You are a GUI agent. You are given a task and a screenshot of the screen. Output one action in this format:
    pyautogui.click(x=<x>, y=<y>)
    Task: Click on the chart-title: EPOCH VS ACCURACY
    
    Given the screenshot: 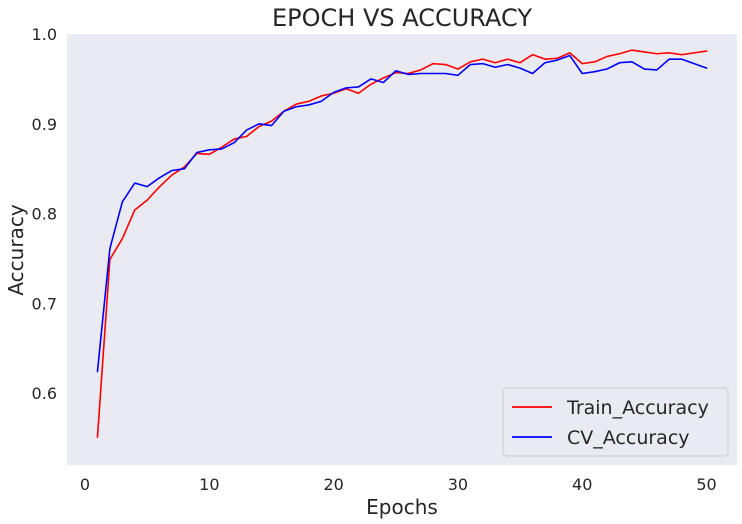 What is the action you would take?
    pyautogui.click(x=402, y=18)
    